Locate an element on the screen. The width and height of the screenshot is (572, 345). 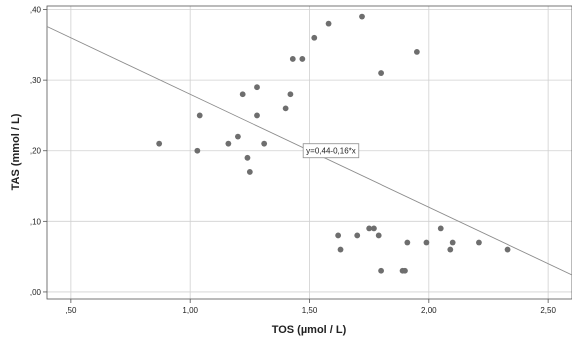
fit-annotation-label: y=0,44-0,16*x is located at coordinates (331, 151).